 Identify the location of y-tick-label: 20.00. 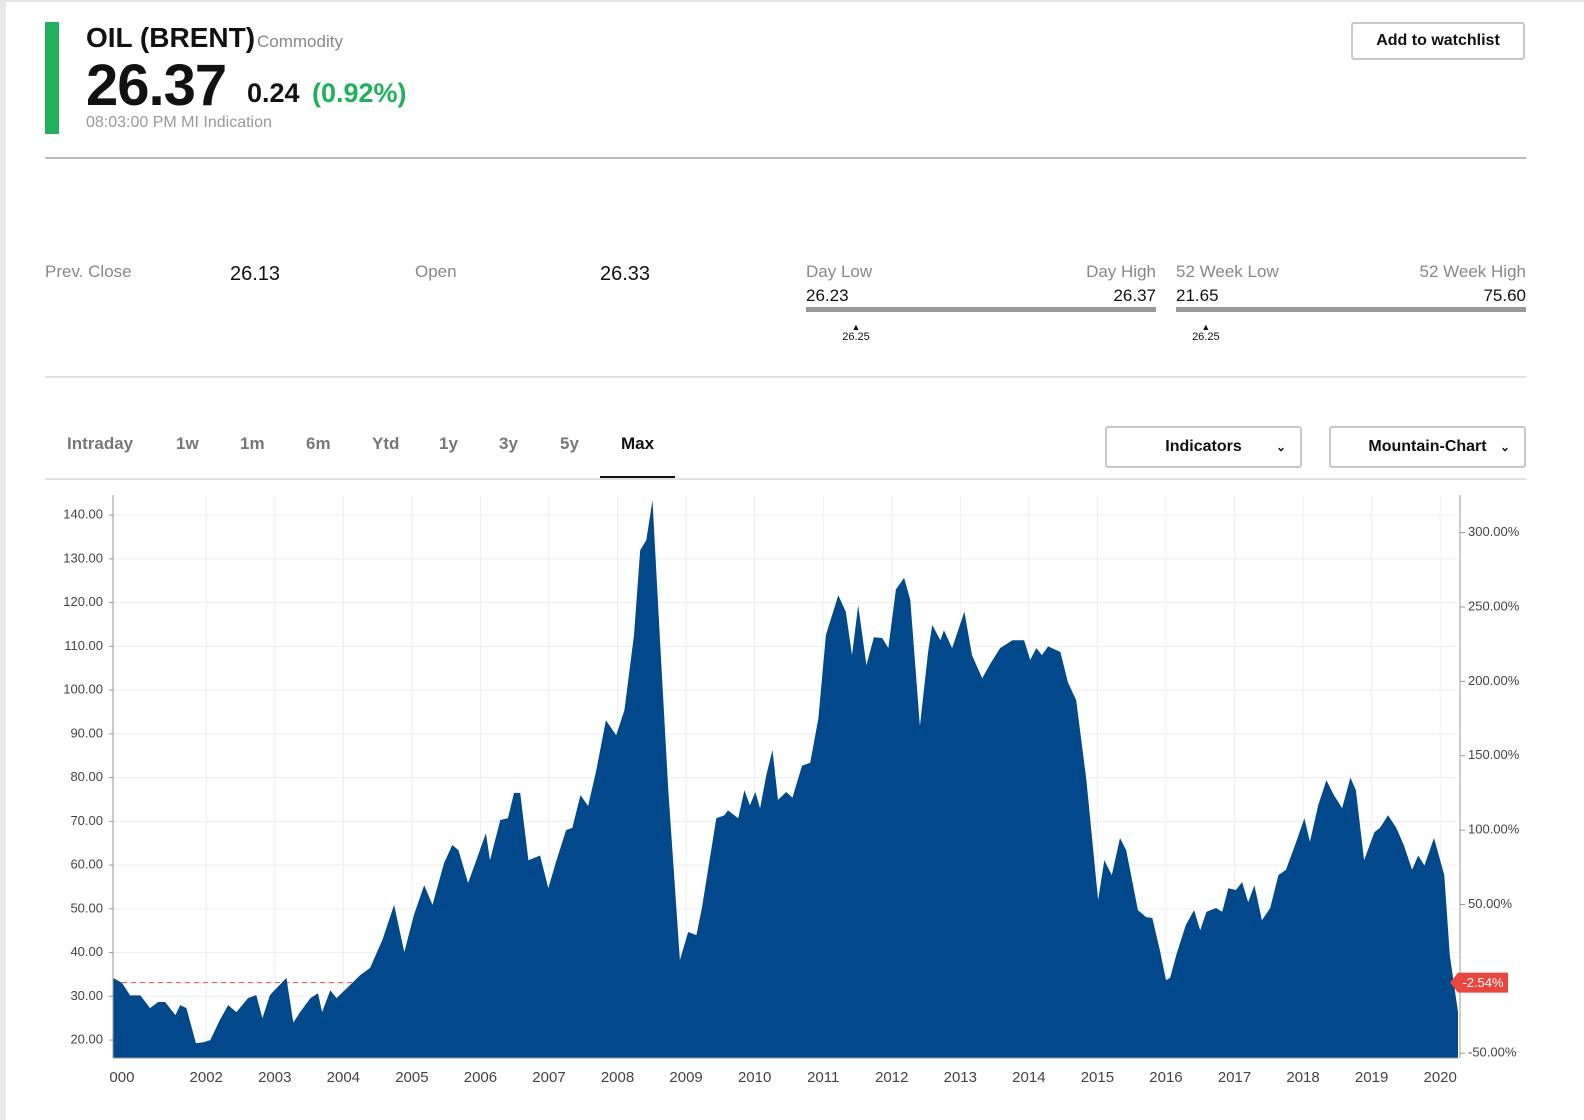
(86, 1039).